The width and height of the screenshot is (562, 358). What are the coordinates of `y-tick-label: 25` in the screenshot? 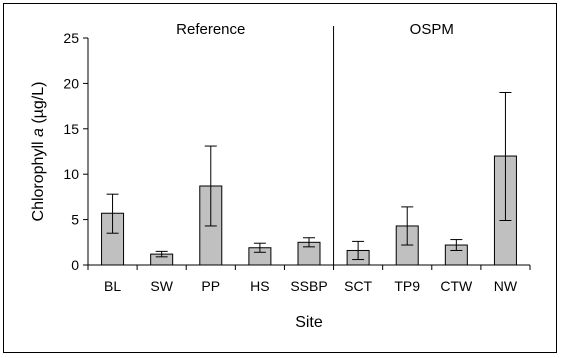 It's located at (71, 38).